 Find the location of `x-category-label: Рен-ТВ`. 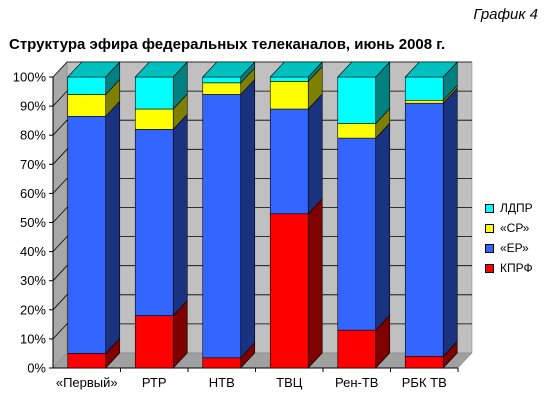

x-category-label: Рен-ТВ is located at coordinates (356, 382).